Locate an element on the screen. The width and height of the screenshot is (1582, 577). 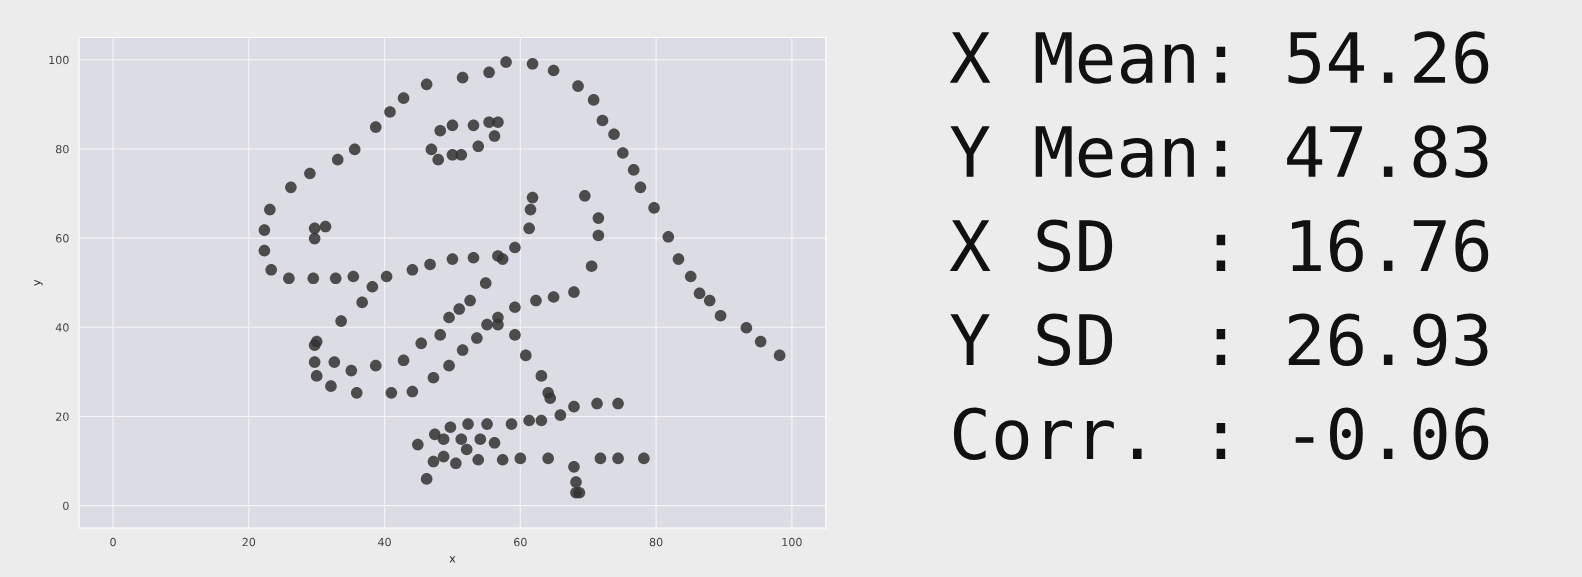
text: Corr. : -0.06 is located at coordinates (1221, 434).